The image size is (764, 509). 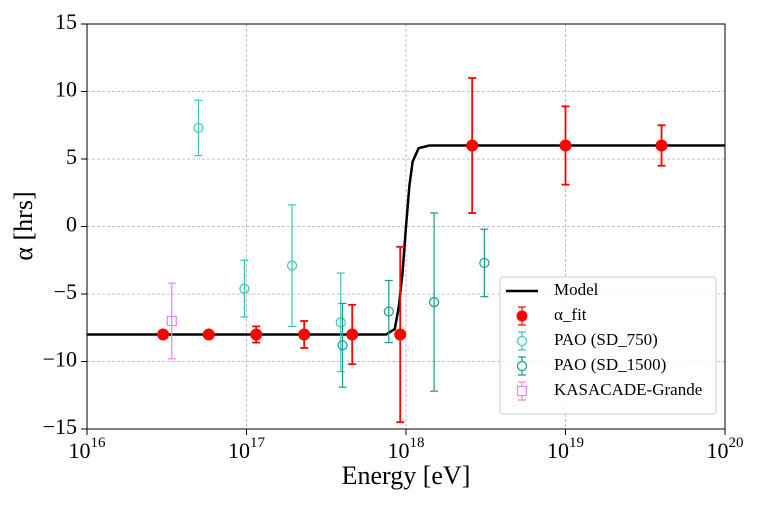 What do you see at coordinates (66, 21) in the screenshot?
I see `y-tick-label: 15` at bounding box center [66, 21].